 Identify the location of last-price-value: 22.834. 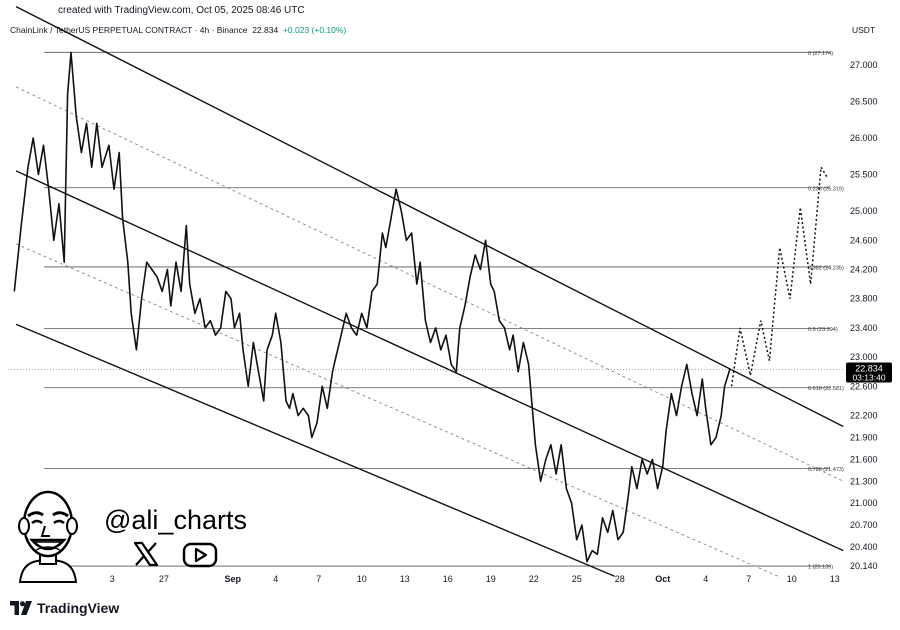
(869, 369).